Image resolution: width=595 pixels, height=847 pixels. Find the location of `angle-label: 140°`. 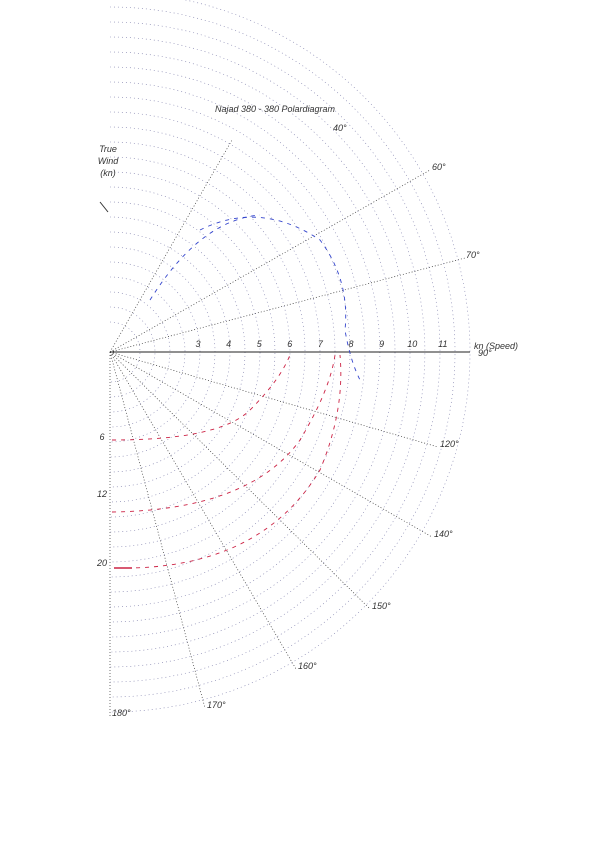

angle-label: 140° is located at coordinates (443, 534).